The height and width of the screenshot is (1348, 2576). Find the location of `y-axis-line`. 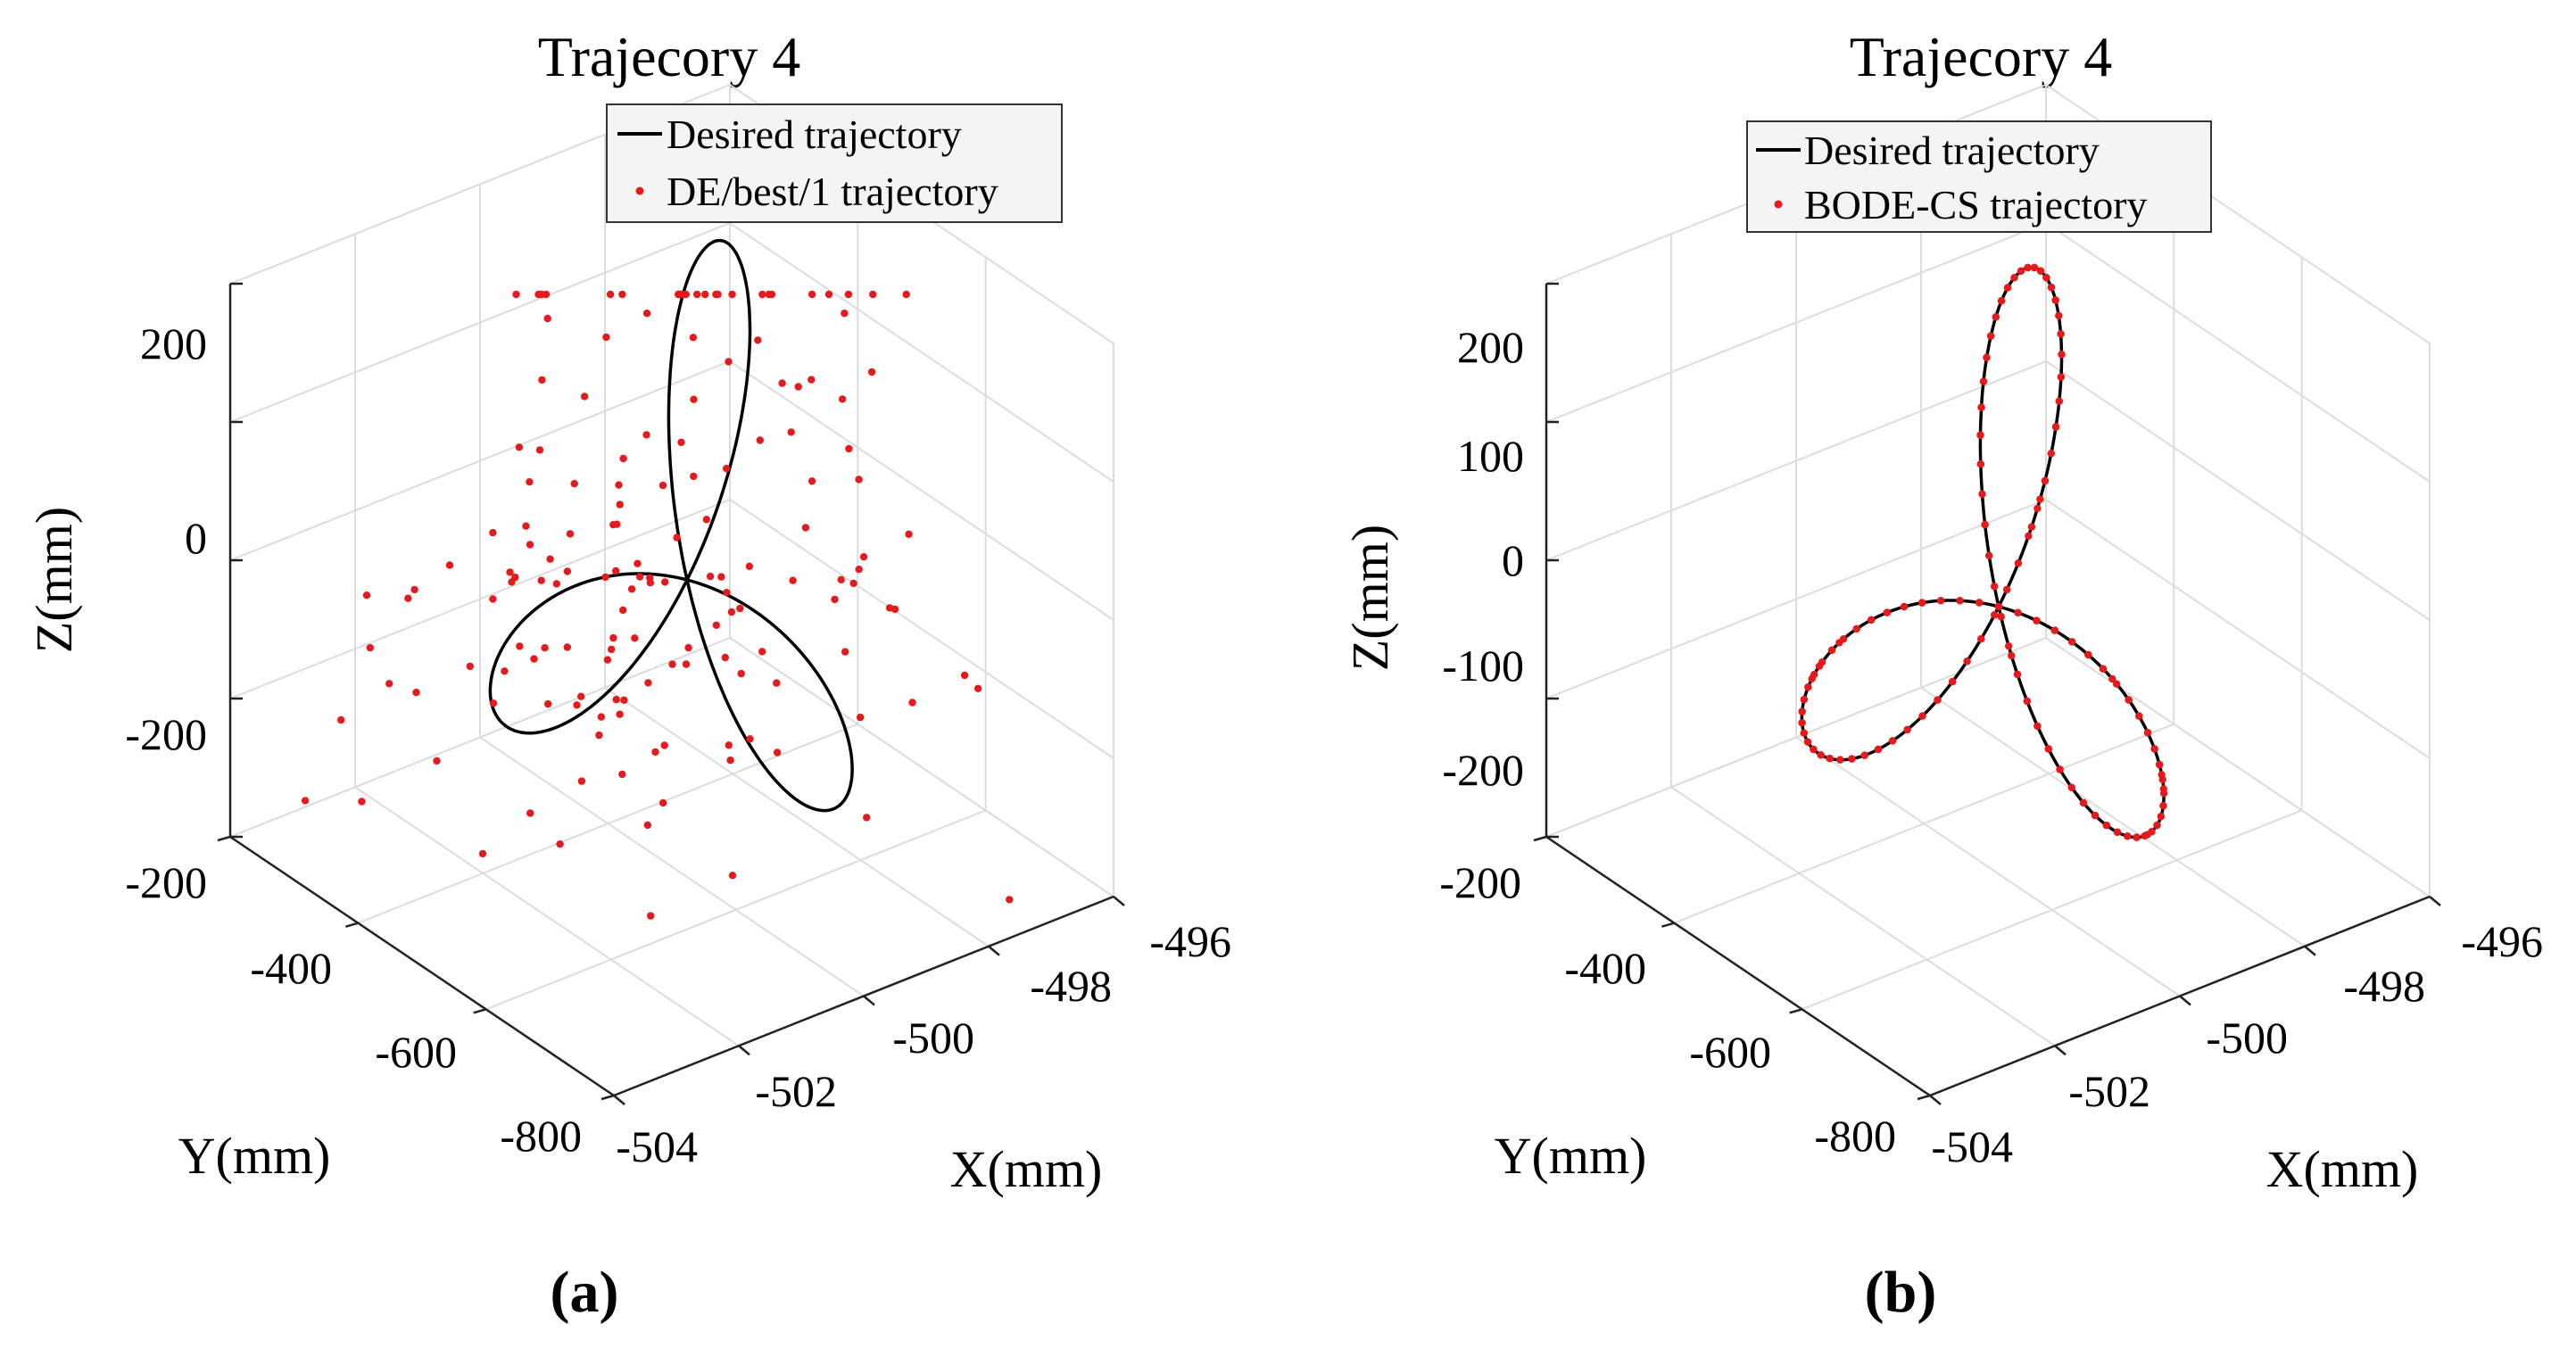

y-axis-line is located at coordinates (1738, 966).